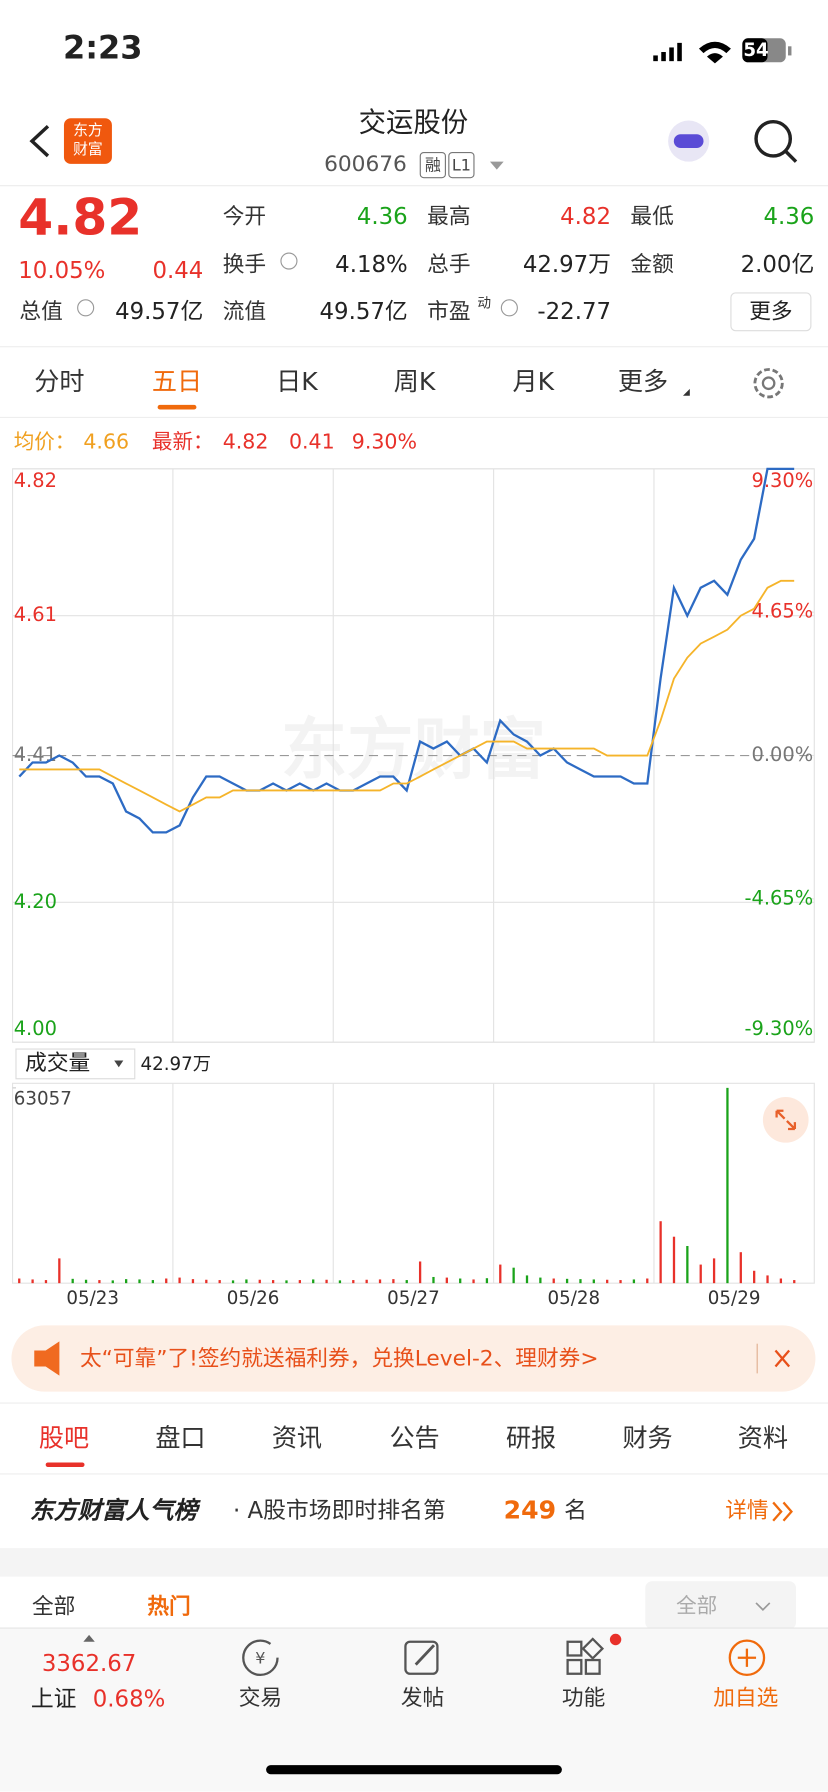 The image size is (828, 1792). What do you see at coordinates (778, 897) in the screenshot?
I see `y2-tick-label: -4.65%` at bounding box center [778, 897].